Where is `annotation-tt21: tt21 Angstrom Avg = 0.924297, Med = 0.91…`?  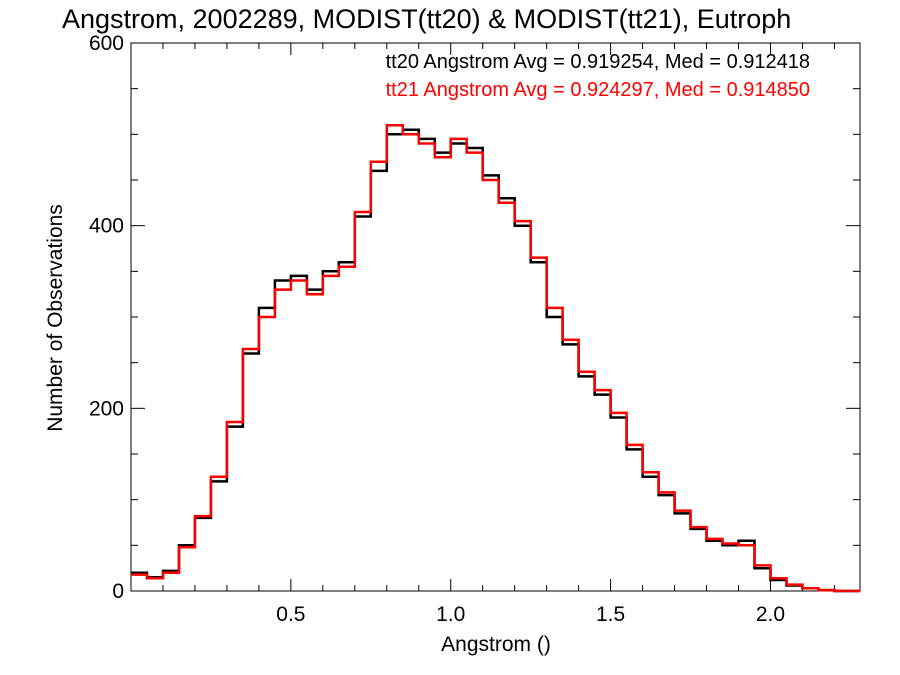
annotation-tt21: tt21 Angstrom Avg = 0.924297, Med = 0.91… is located at coordinates (598, 90).